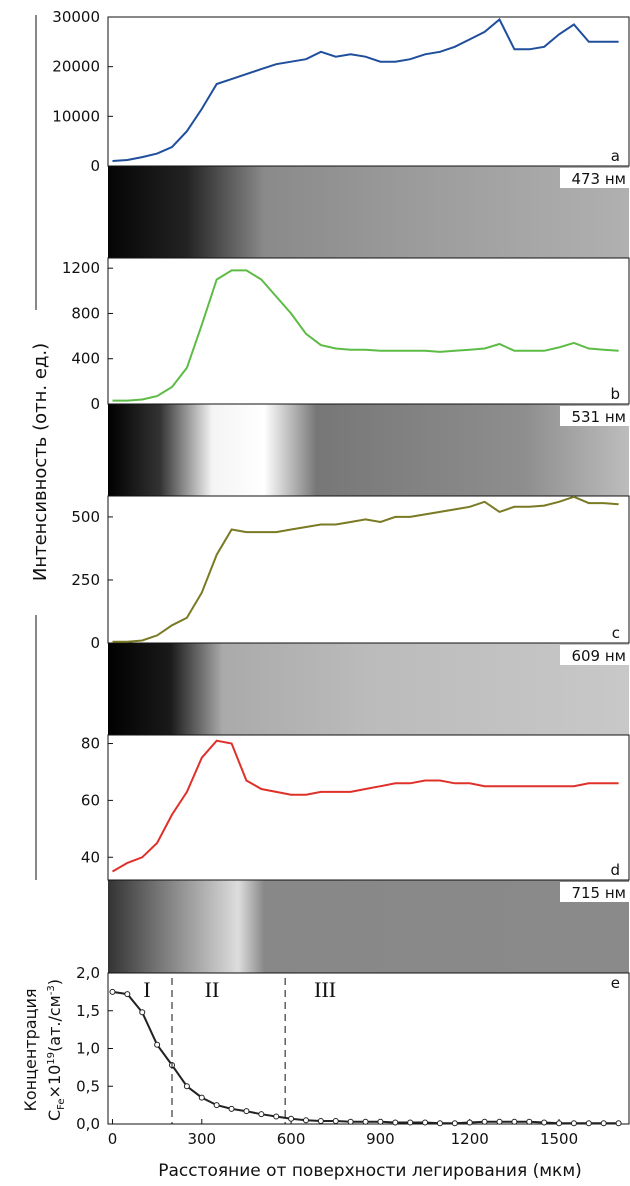  What do you see at coordinates (88, 1049) in the screenshot?
I see `y-tick-label: 1,0` at bounding box center [88, 1049].